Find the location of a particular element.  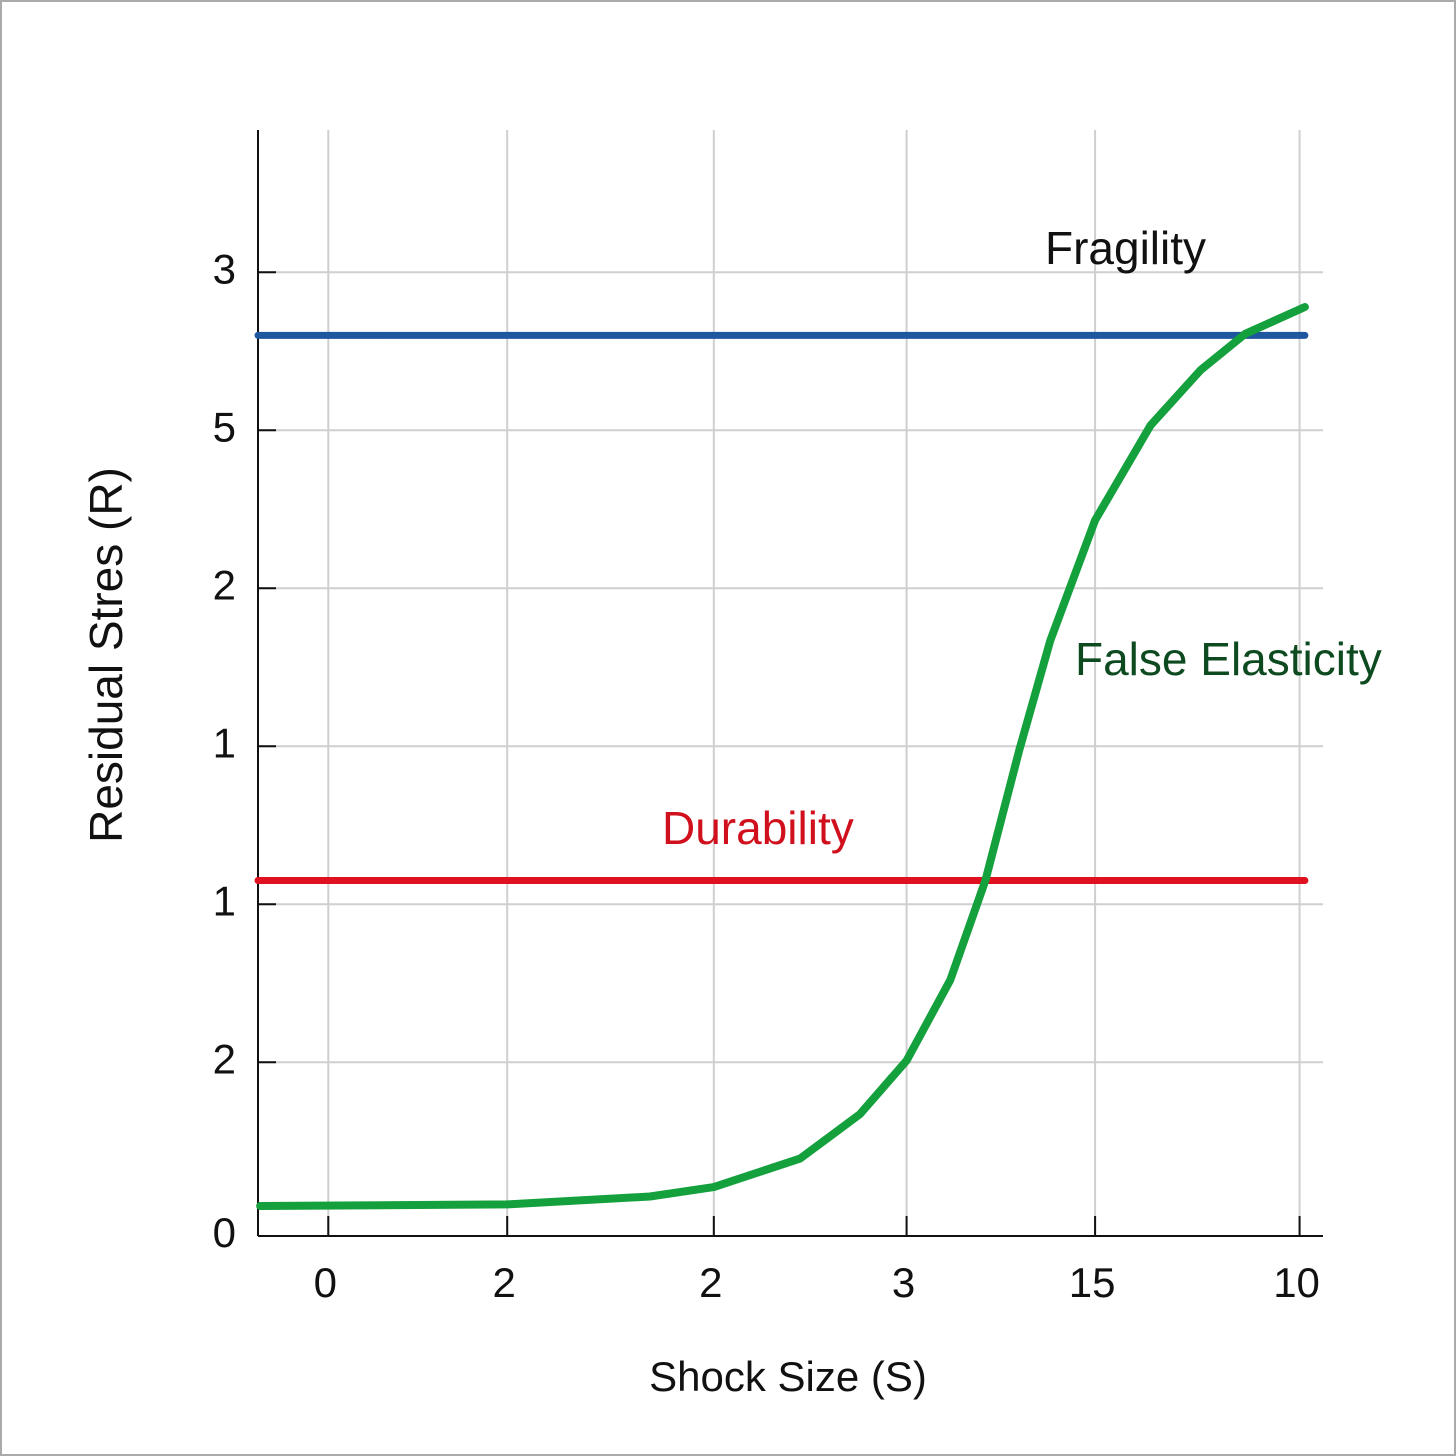

y-tick-label: 3 is located at coordinates (224, 268).